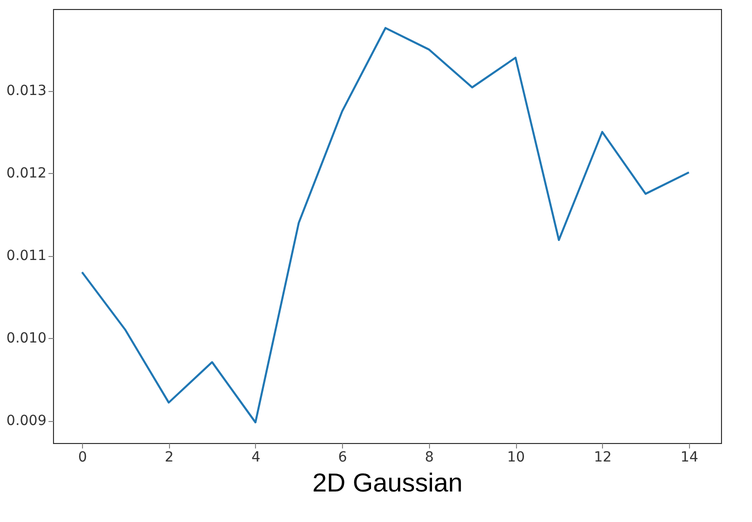  I want to click on x-tick-label: 12, so click(603, 458).